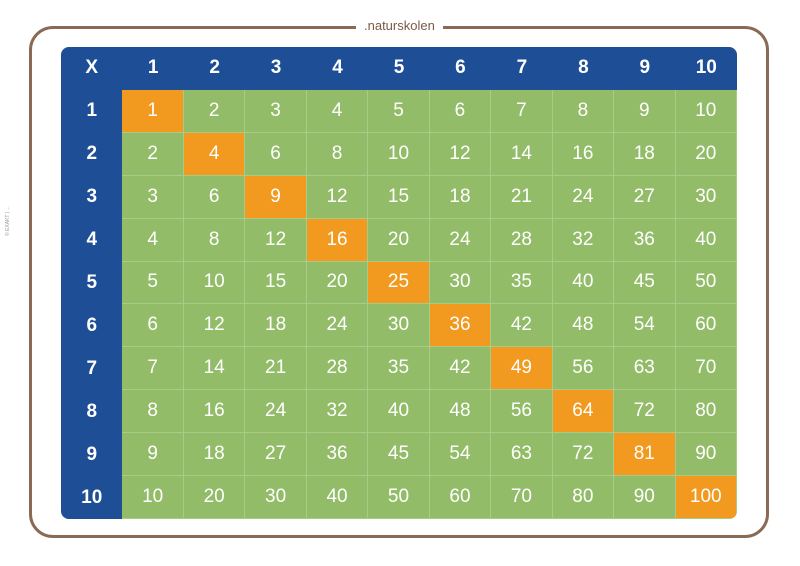 Image resolution: width=800 pixels, height=566 pixels. Describe the element at coordinates (583, 68) in the screenshot. I see `column-header: 8` at that location.